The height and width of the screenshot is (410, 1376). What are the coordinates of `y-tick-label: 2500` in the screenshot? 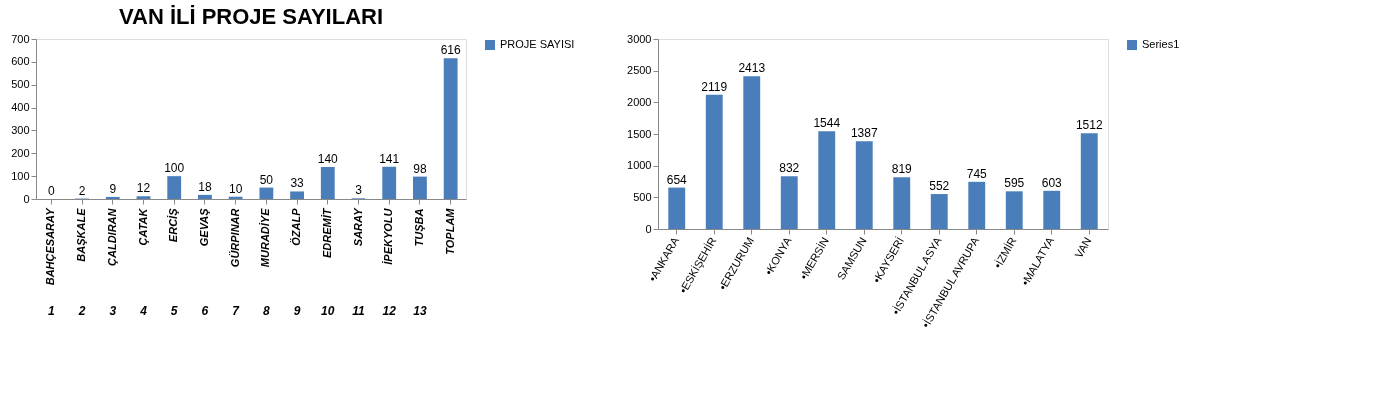 It's located at (639, 70).